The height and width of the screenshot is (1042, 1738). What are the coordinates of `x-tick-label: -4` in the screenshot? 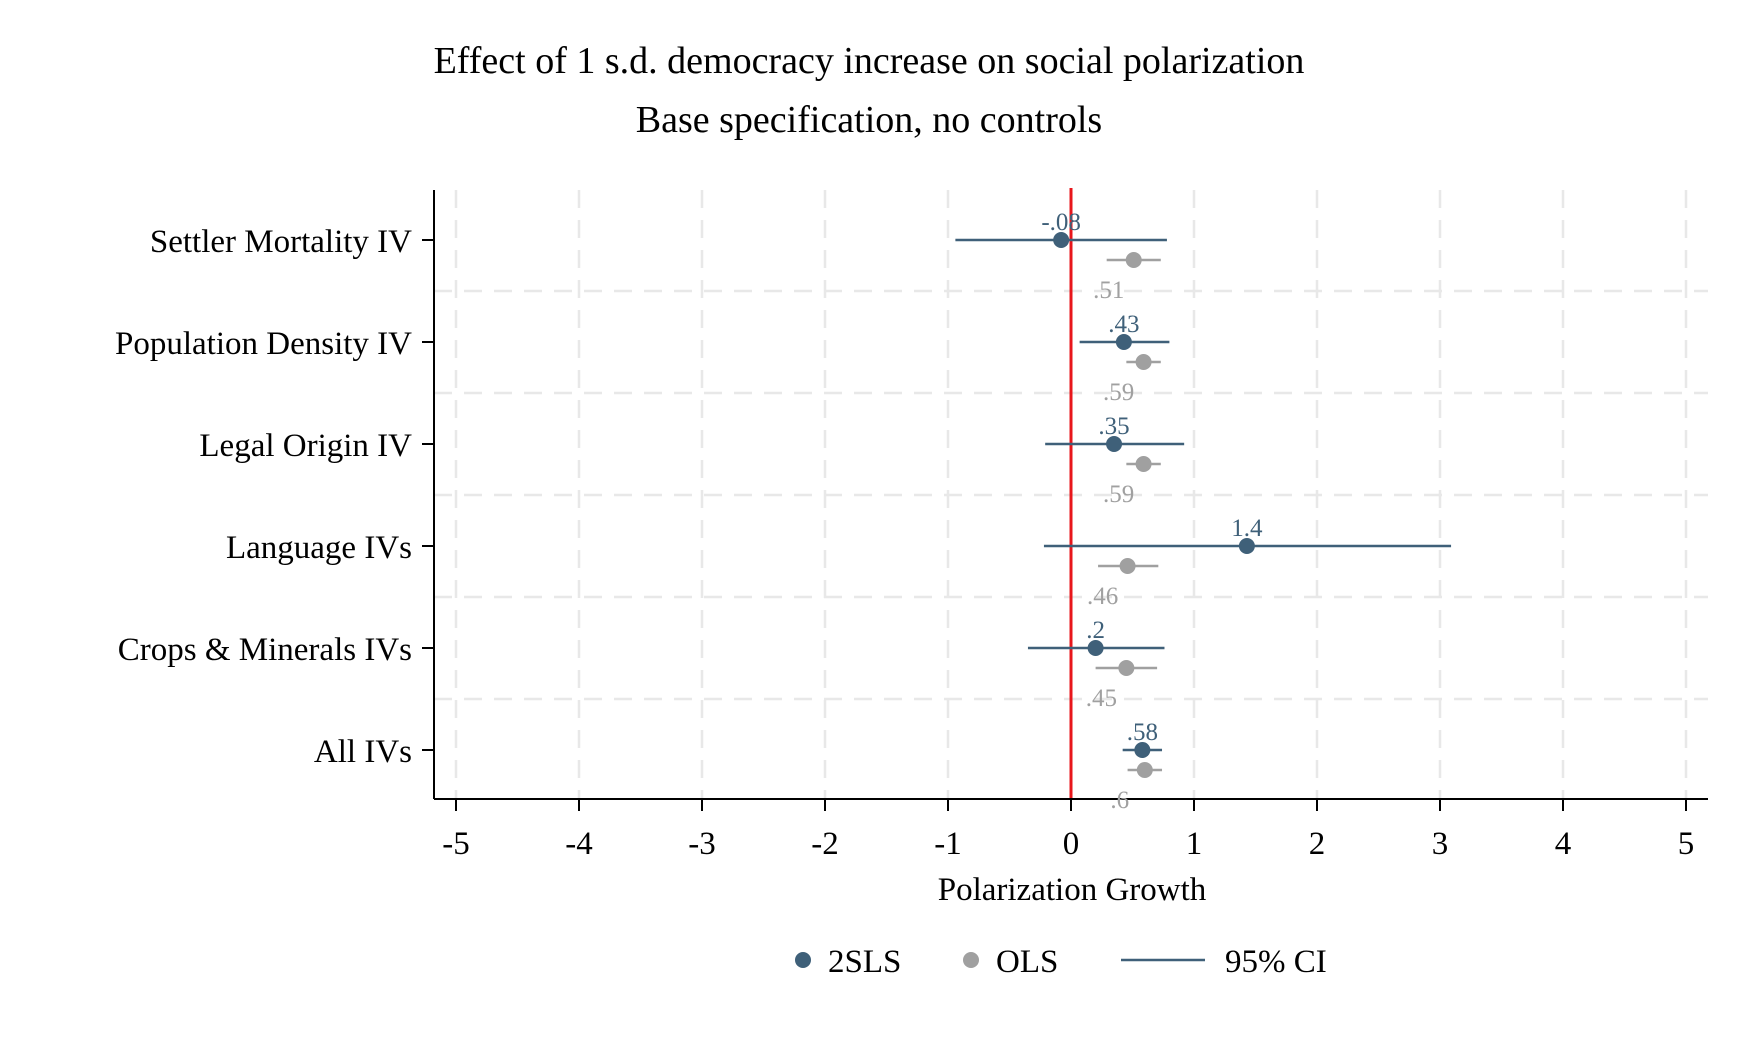 It's located at (579, 844).